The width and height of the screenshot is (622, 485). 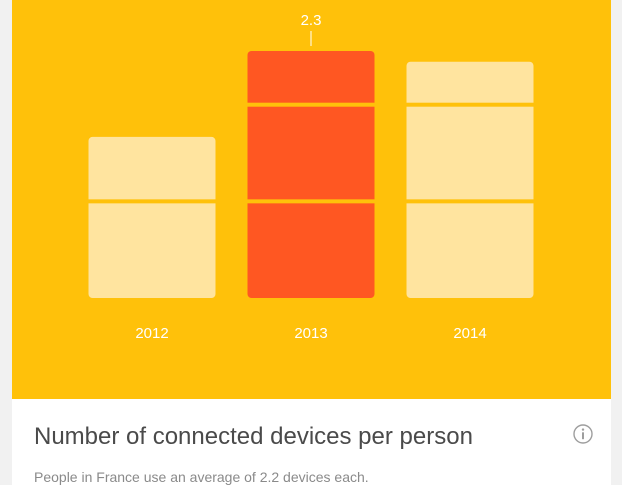 What do you see at coordinates (152, 217) in the screenshot?
I see `bar-2012` at bounding box center [152, 217].